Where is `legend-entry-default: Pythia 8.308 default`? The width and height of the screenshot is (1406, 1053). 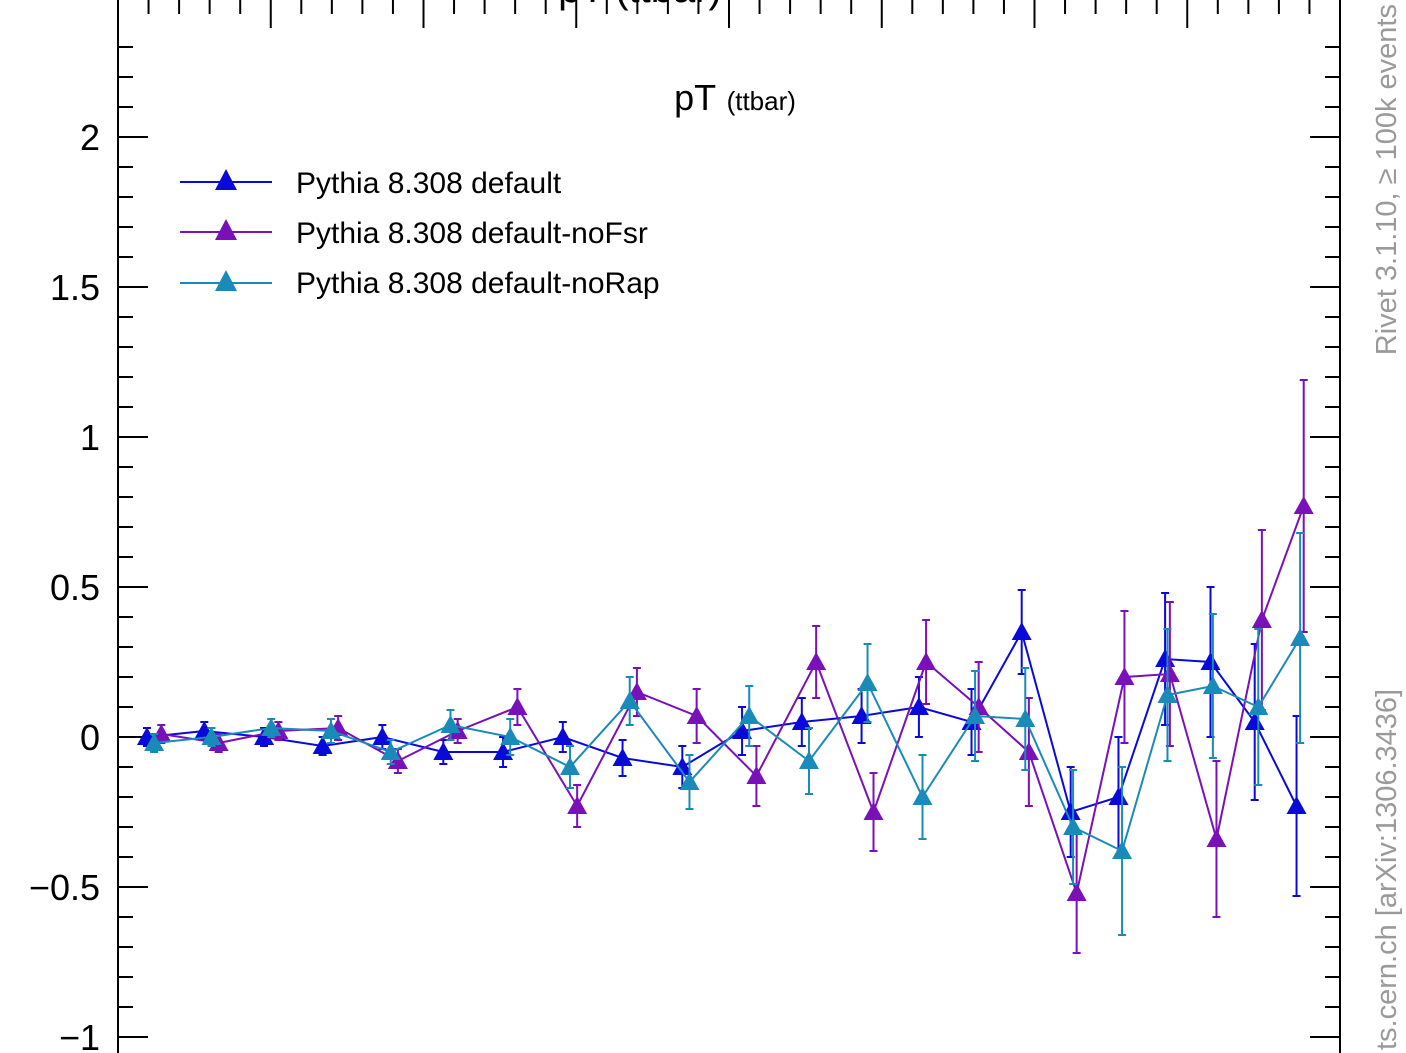
legend-entry-default: Pythia 8.308 default is located at coordinates (371, 183).